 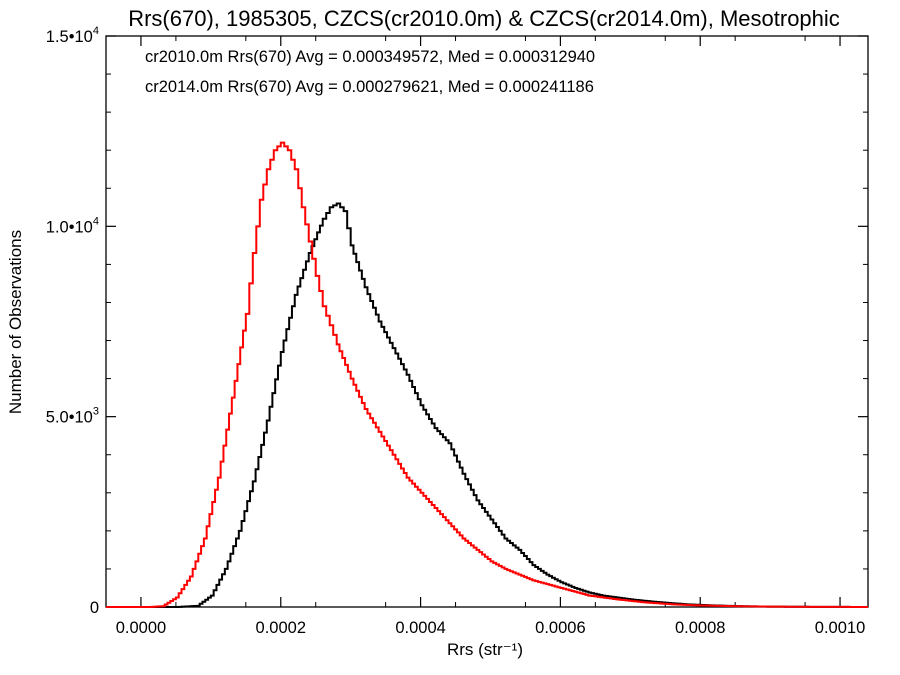 What do you see at coordinates (700, 628) in the screenshot?
I see `x-tick-label: 0.0008` at bounding box center [700, 628].